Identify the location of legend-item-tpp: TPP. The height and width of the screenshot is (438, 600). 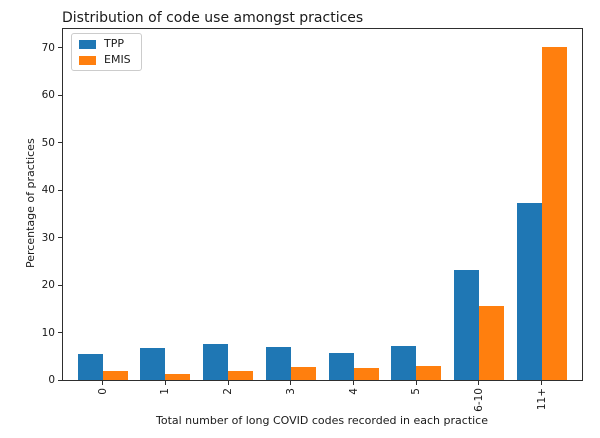
(105, 44).